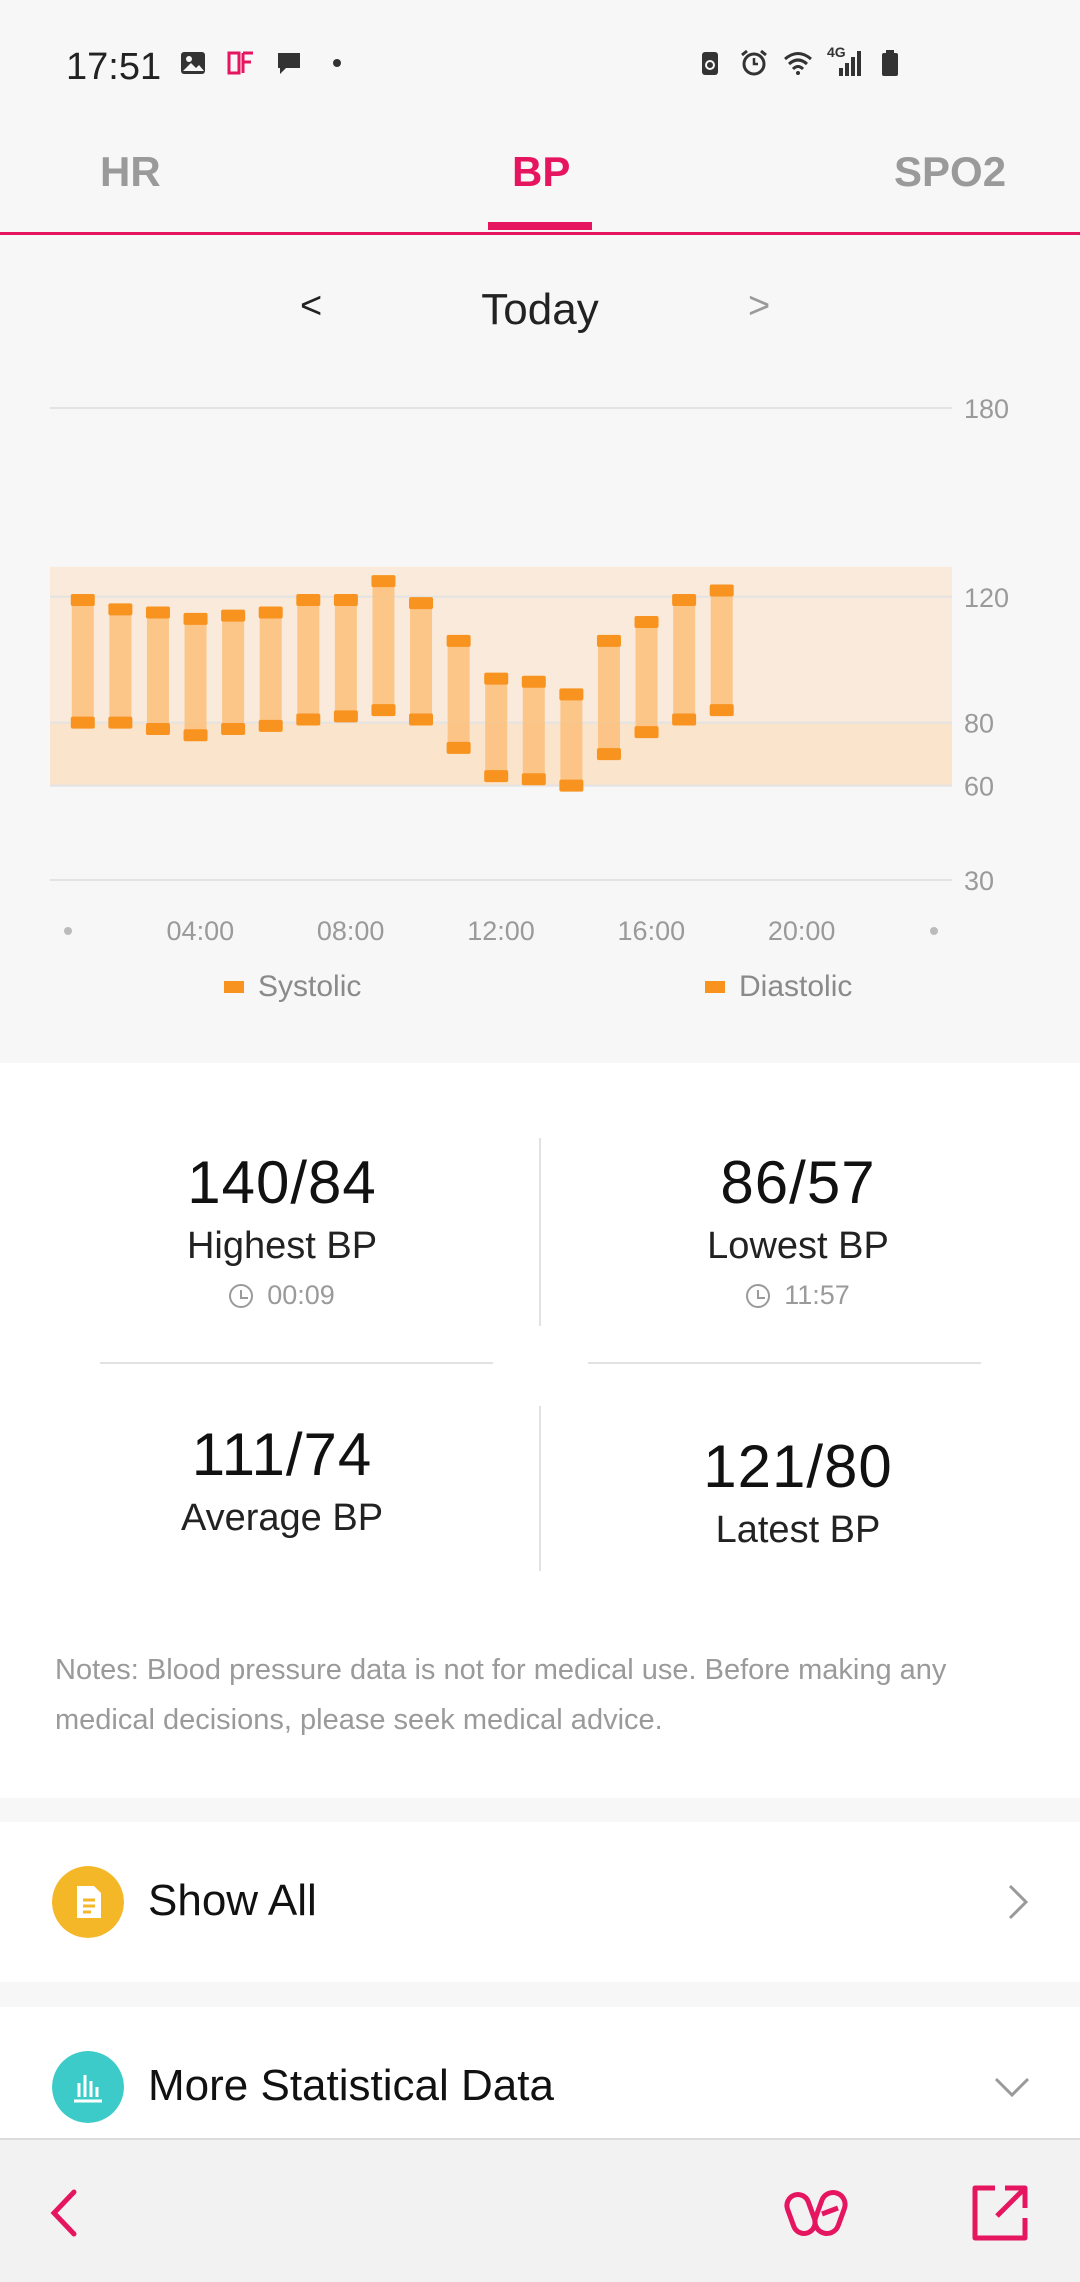 The image size is (1080, 2282). What do you see at coordinates (796, 986) in the screenshot?
I see `legend-diastolic-label: Diastolic` at bounding box center [796, 986].